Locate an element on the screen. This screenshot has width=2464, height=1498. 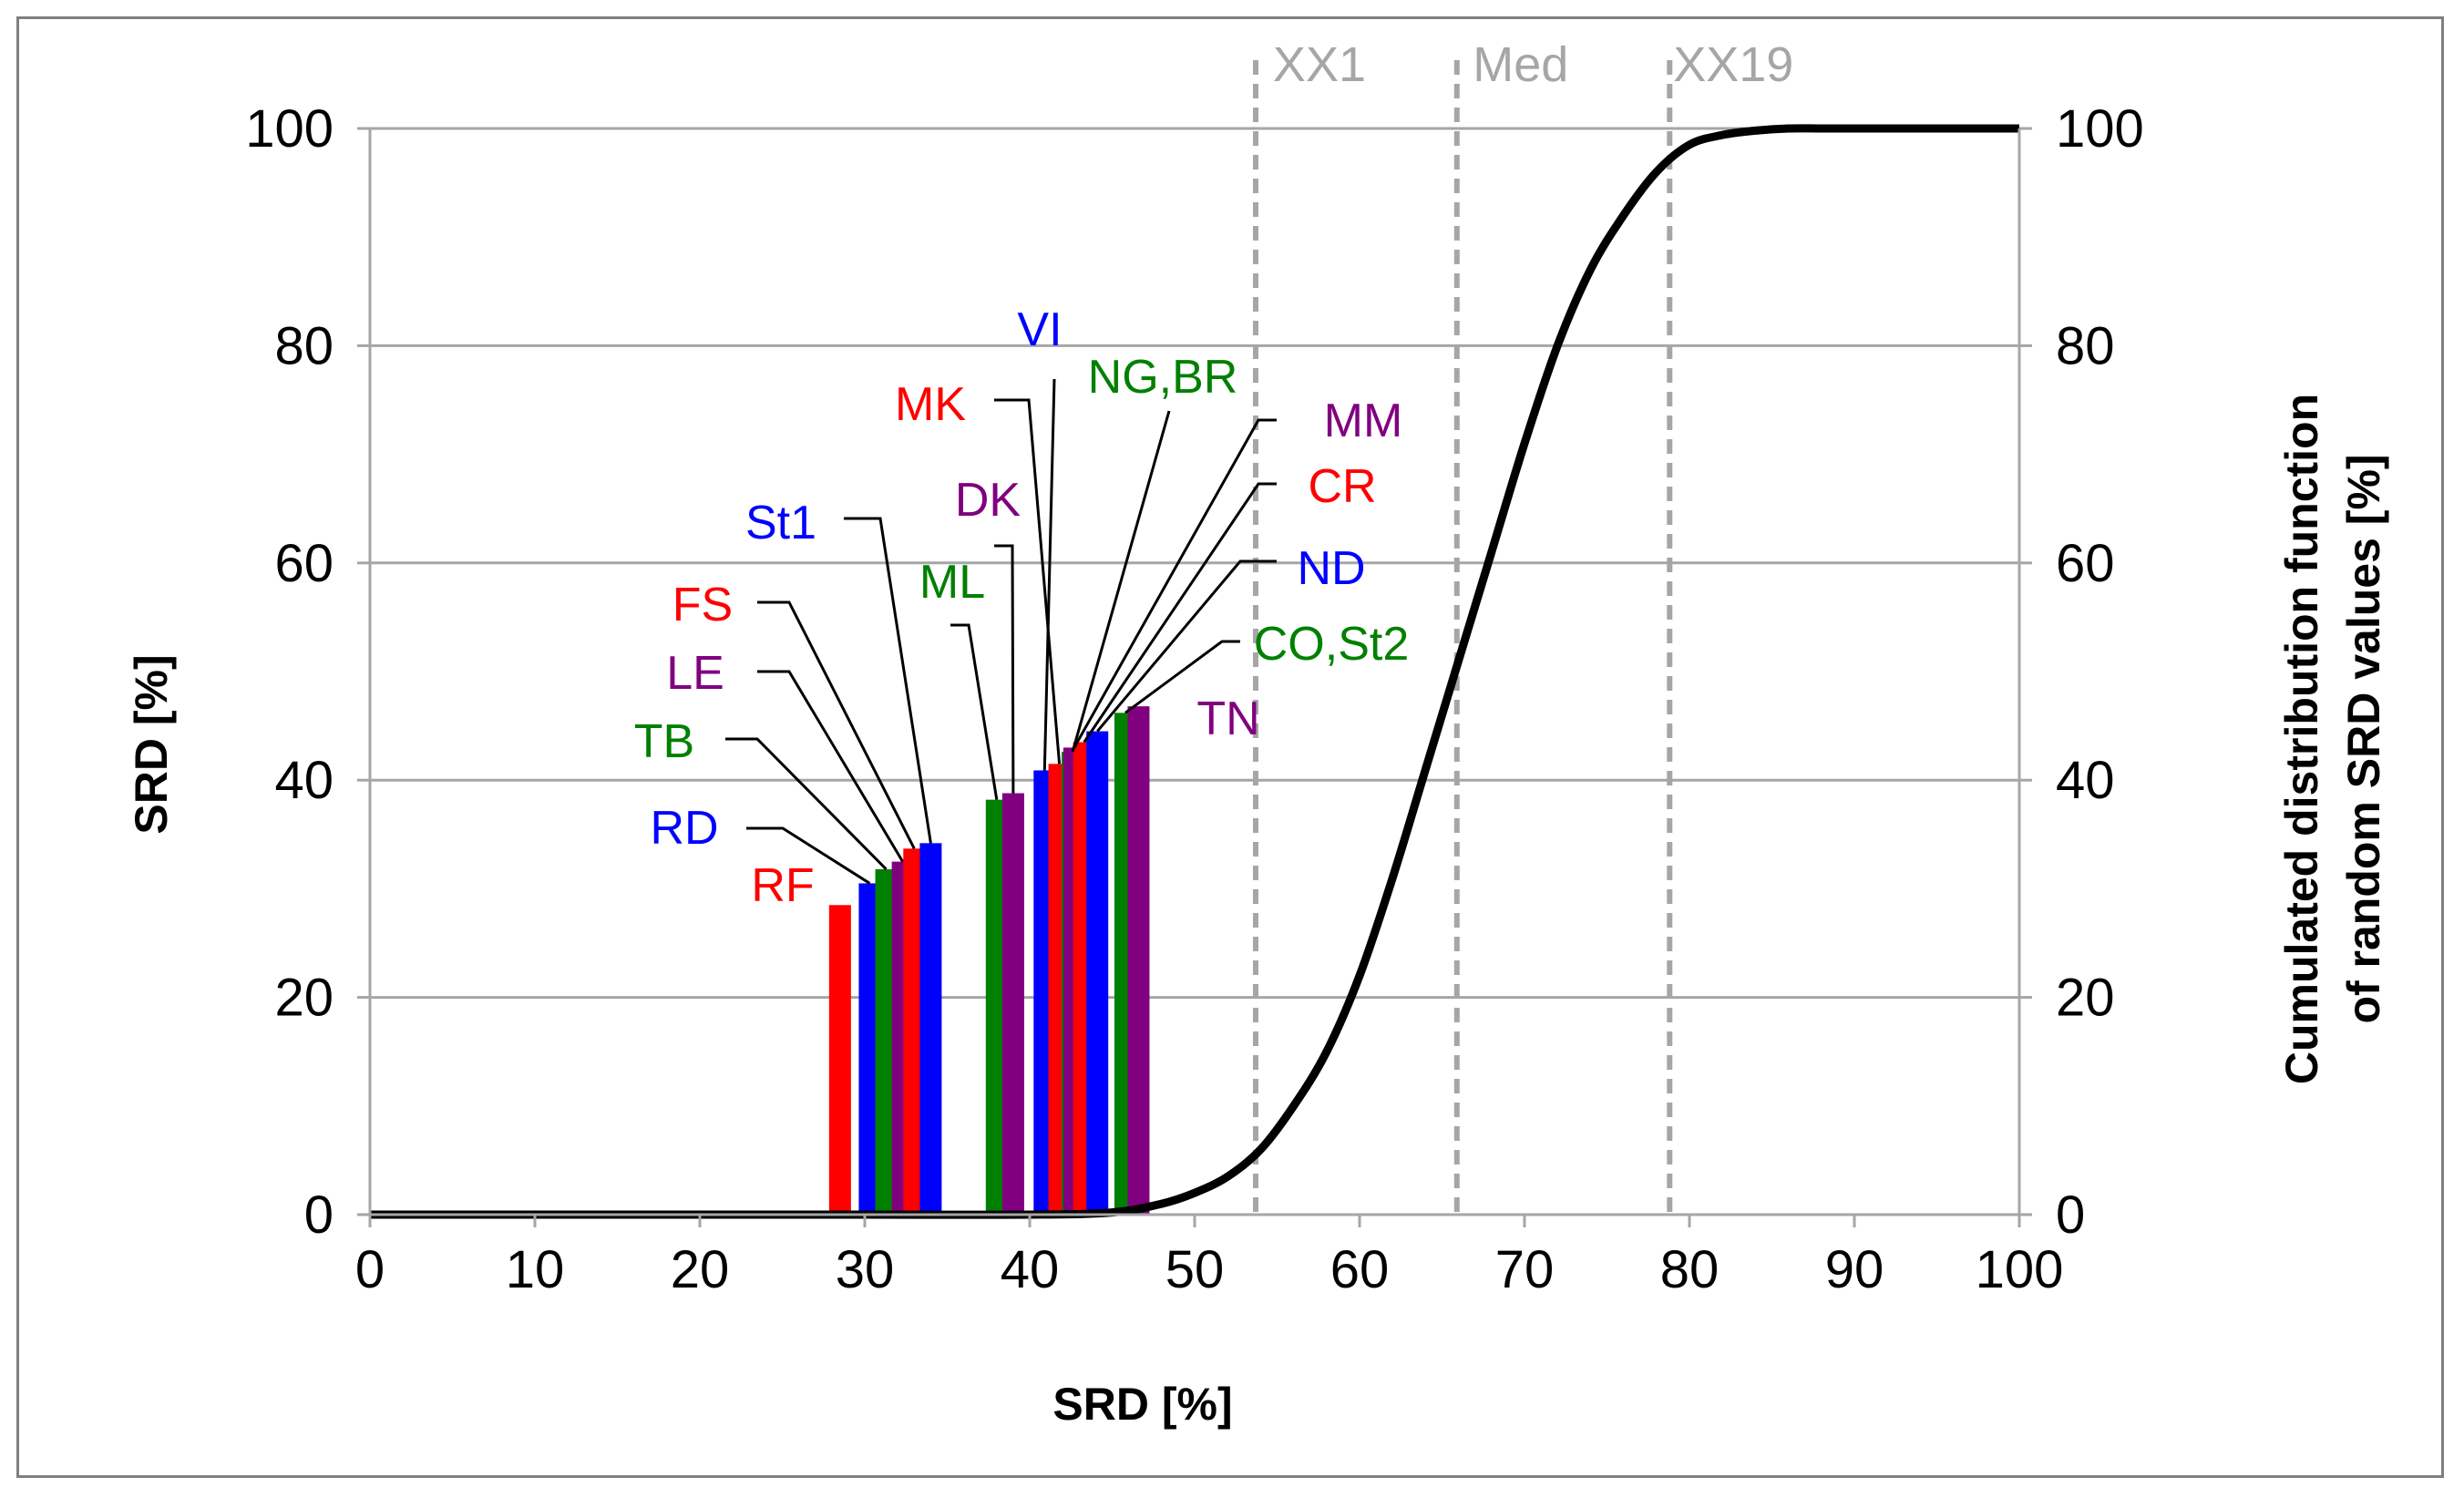
x-tick-label: 20 is located at coordinates (700, 1269).